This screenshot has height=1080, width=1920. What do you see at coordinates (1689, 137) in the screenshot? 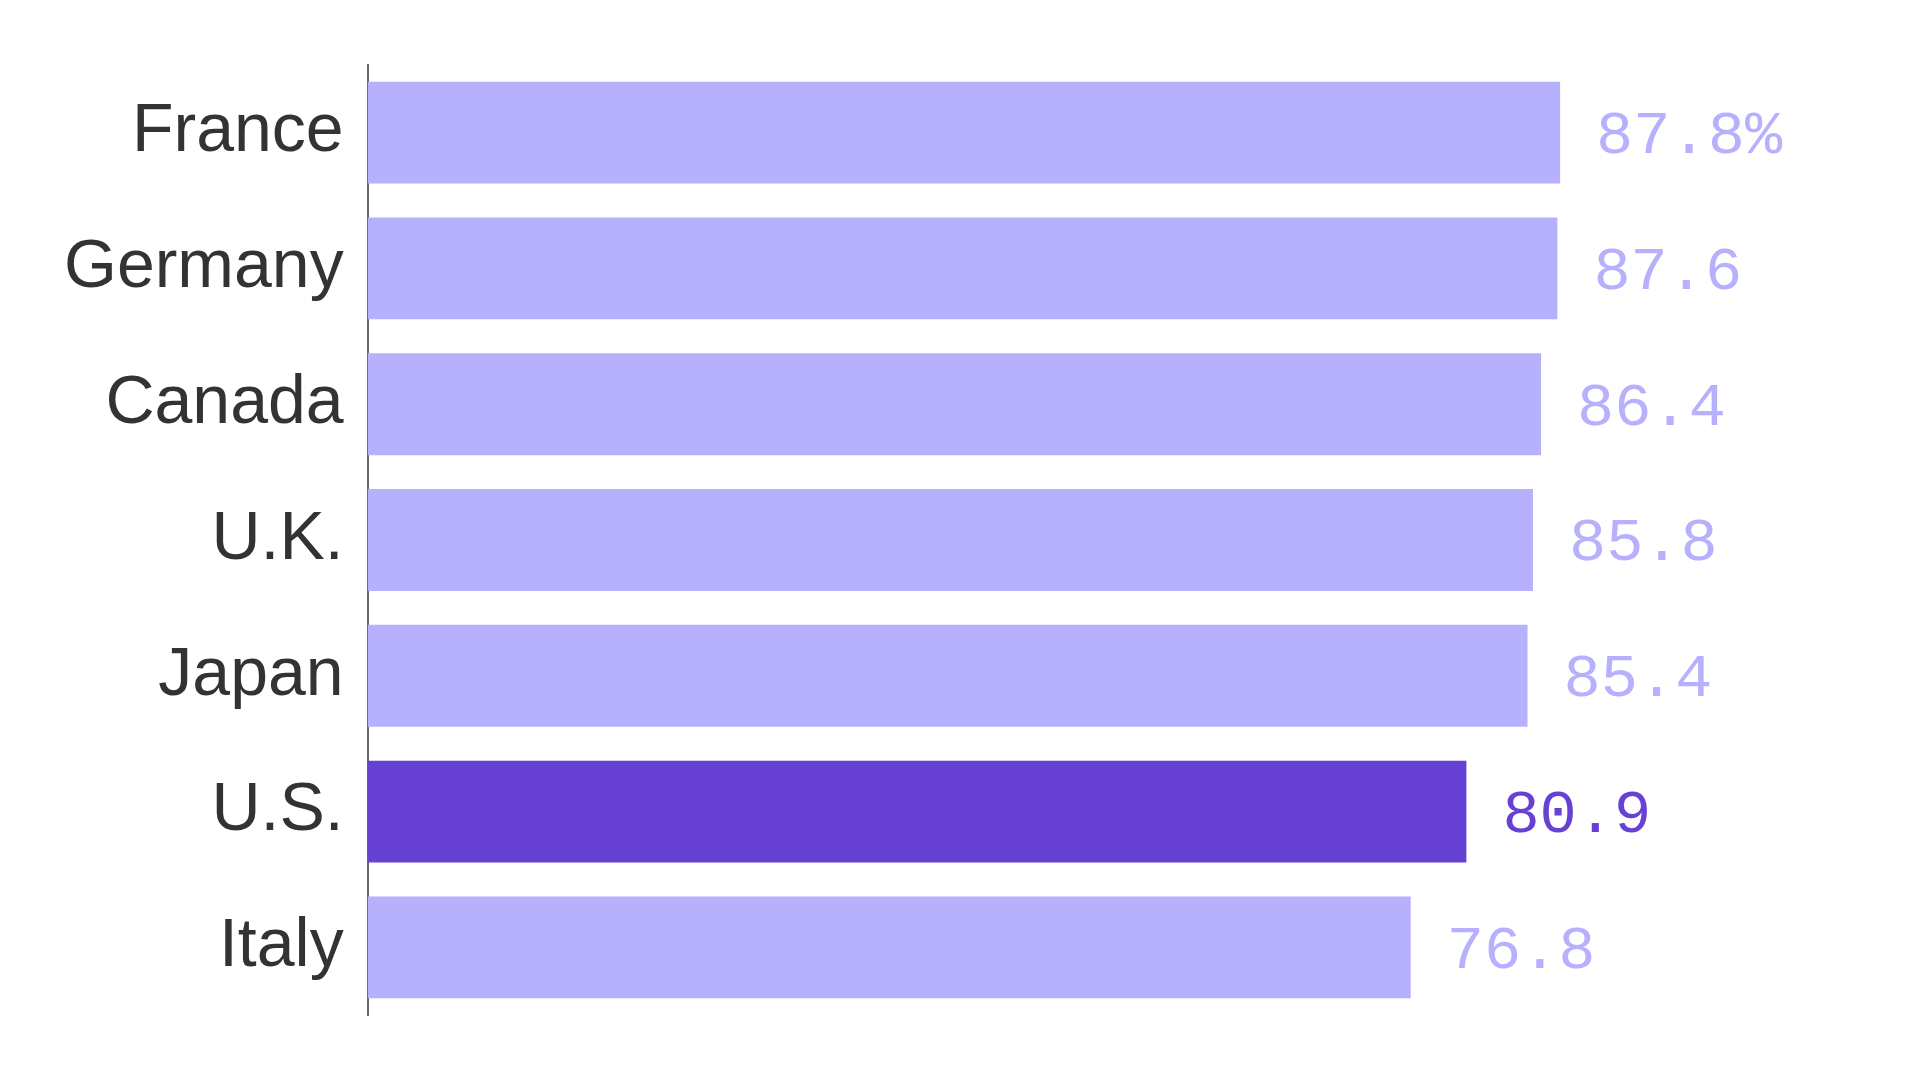
I see `data-label: 87.8%` at bounding box center [1689, 137].